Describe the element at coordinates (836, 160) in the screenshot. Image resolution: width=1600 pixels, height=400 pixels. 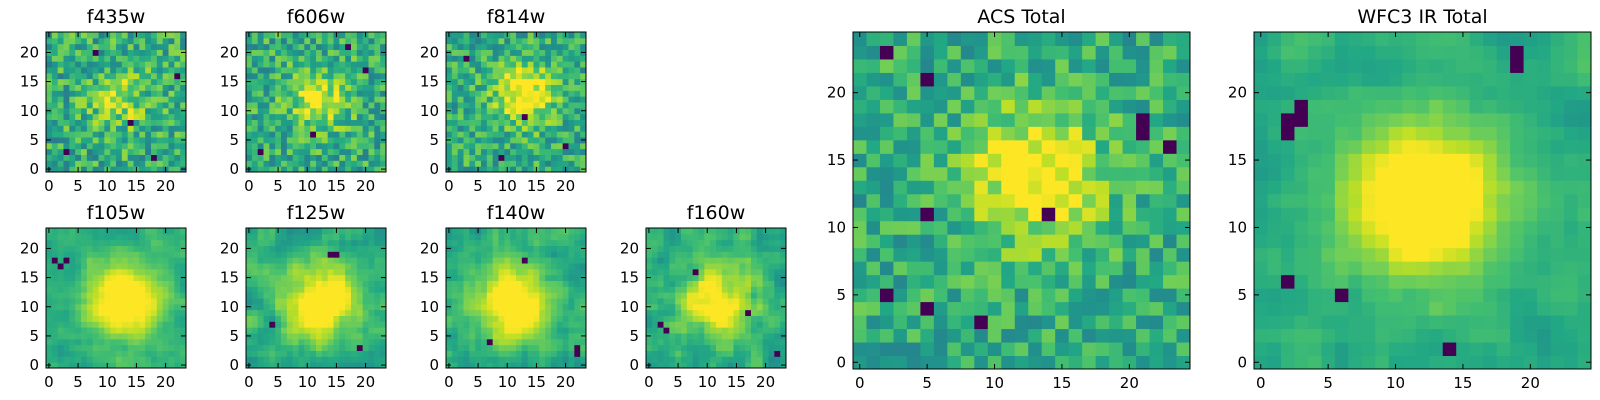
I see `y-tick-label: 15` at that location.